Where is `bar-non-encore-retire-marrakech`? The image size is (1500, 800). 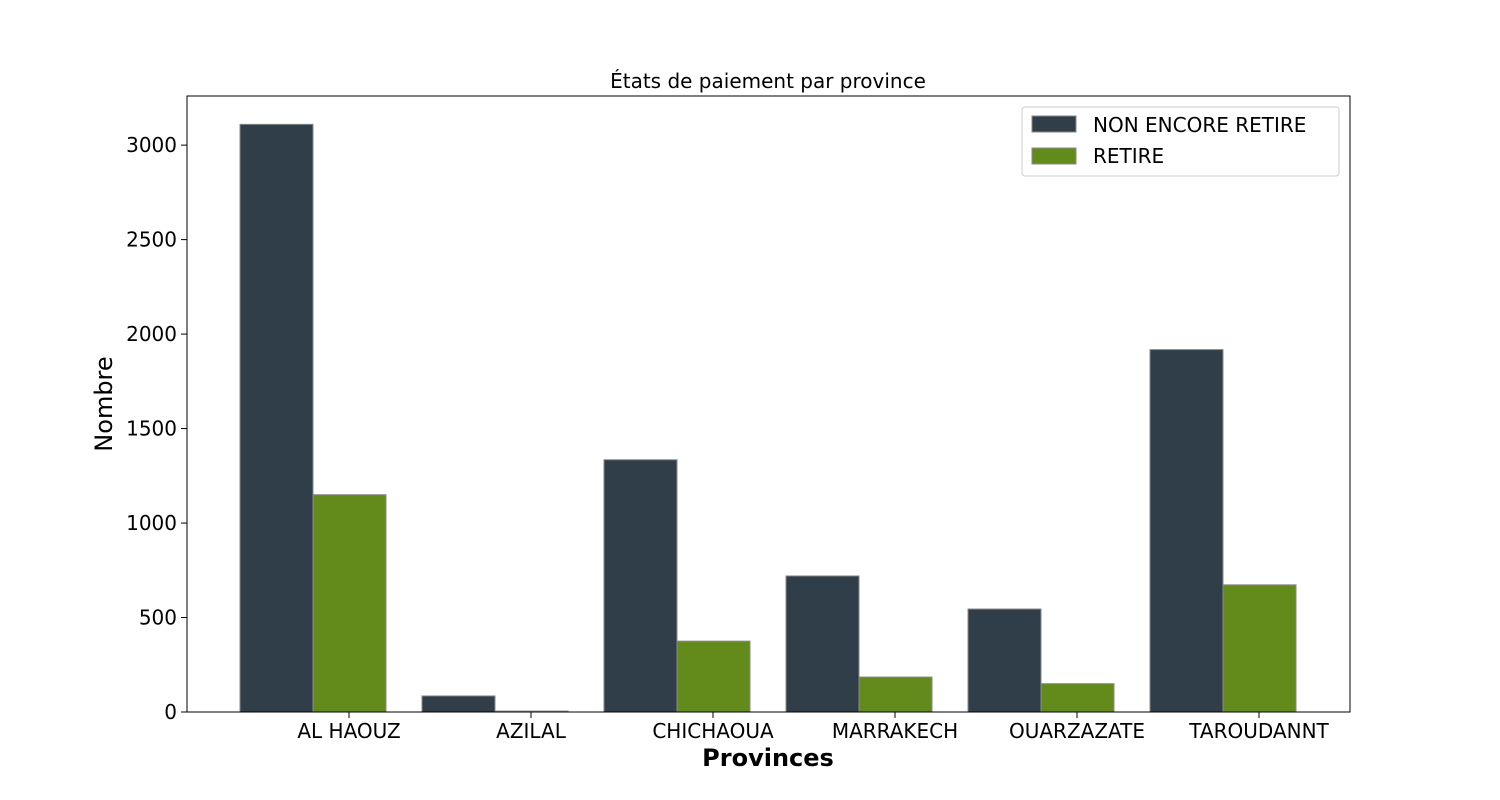
bar-non-encore-retire-marrakech is located at coordinates (822, 644).